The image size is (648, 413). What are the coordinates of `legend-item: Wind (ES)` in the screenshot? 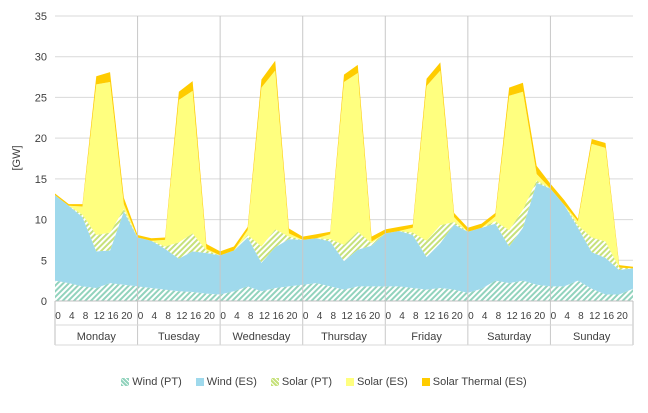 It's located at (226, 382).